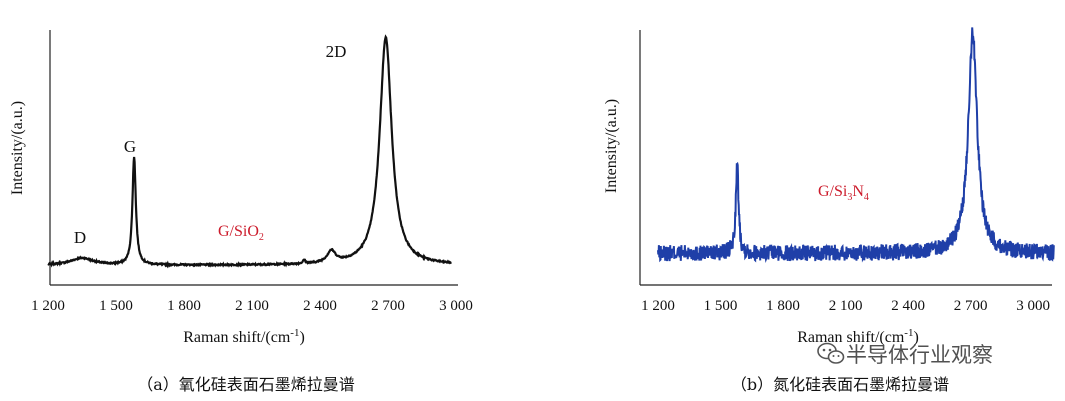 This screenshot has width=1065, height=401. What do you see at coordinates (843, 193) in the screenshot?
I see `substrate-label-si3n4: G/Si3N4` at bounding box center [843, 193].